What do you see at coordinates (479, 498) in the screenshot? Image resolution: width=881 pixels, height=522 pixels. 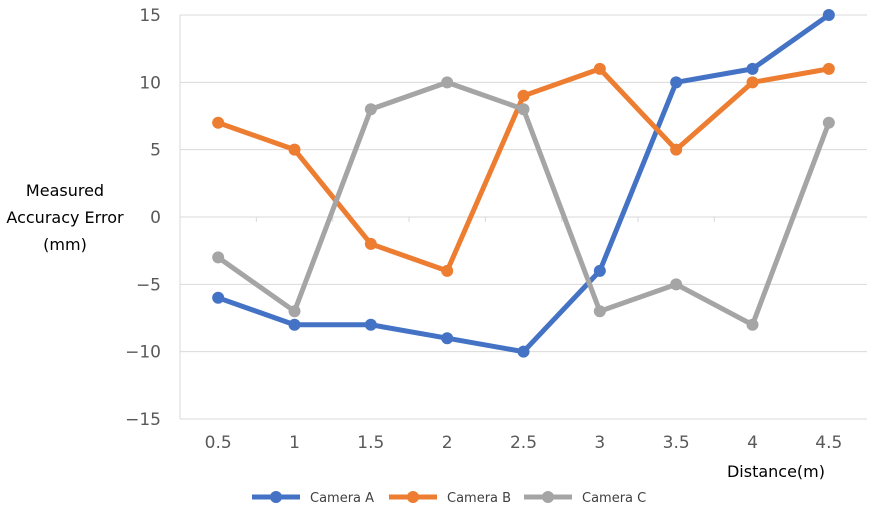 I see `legend-label: Camera B` at bounding box center [479, 498].